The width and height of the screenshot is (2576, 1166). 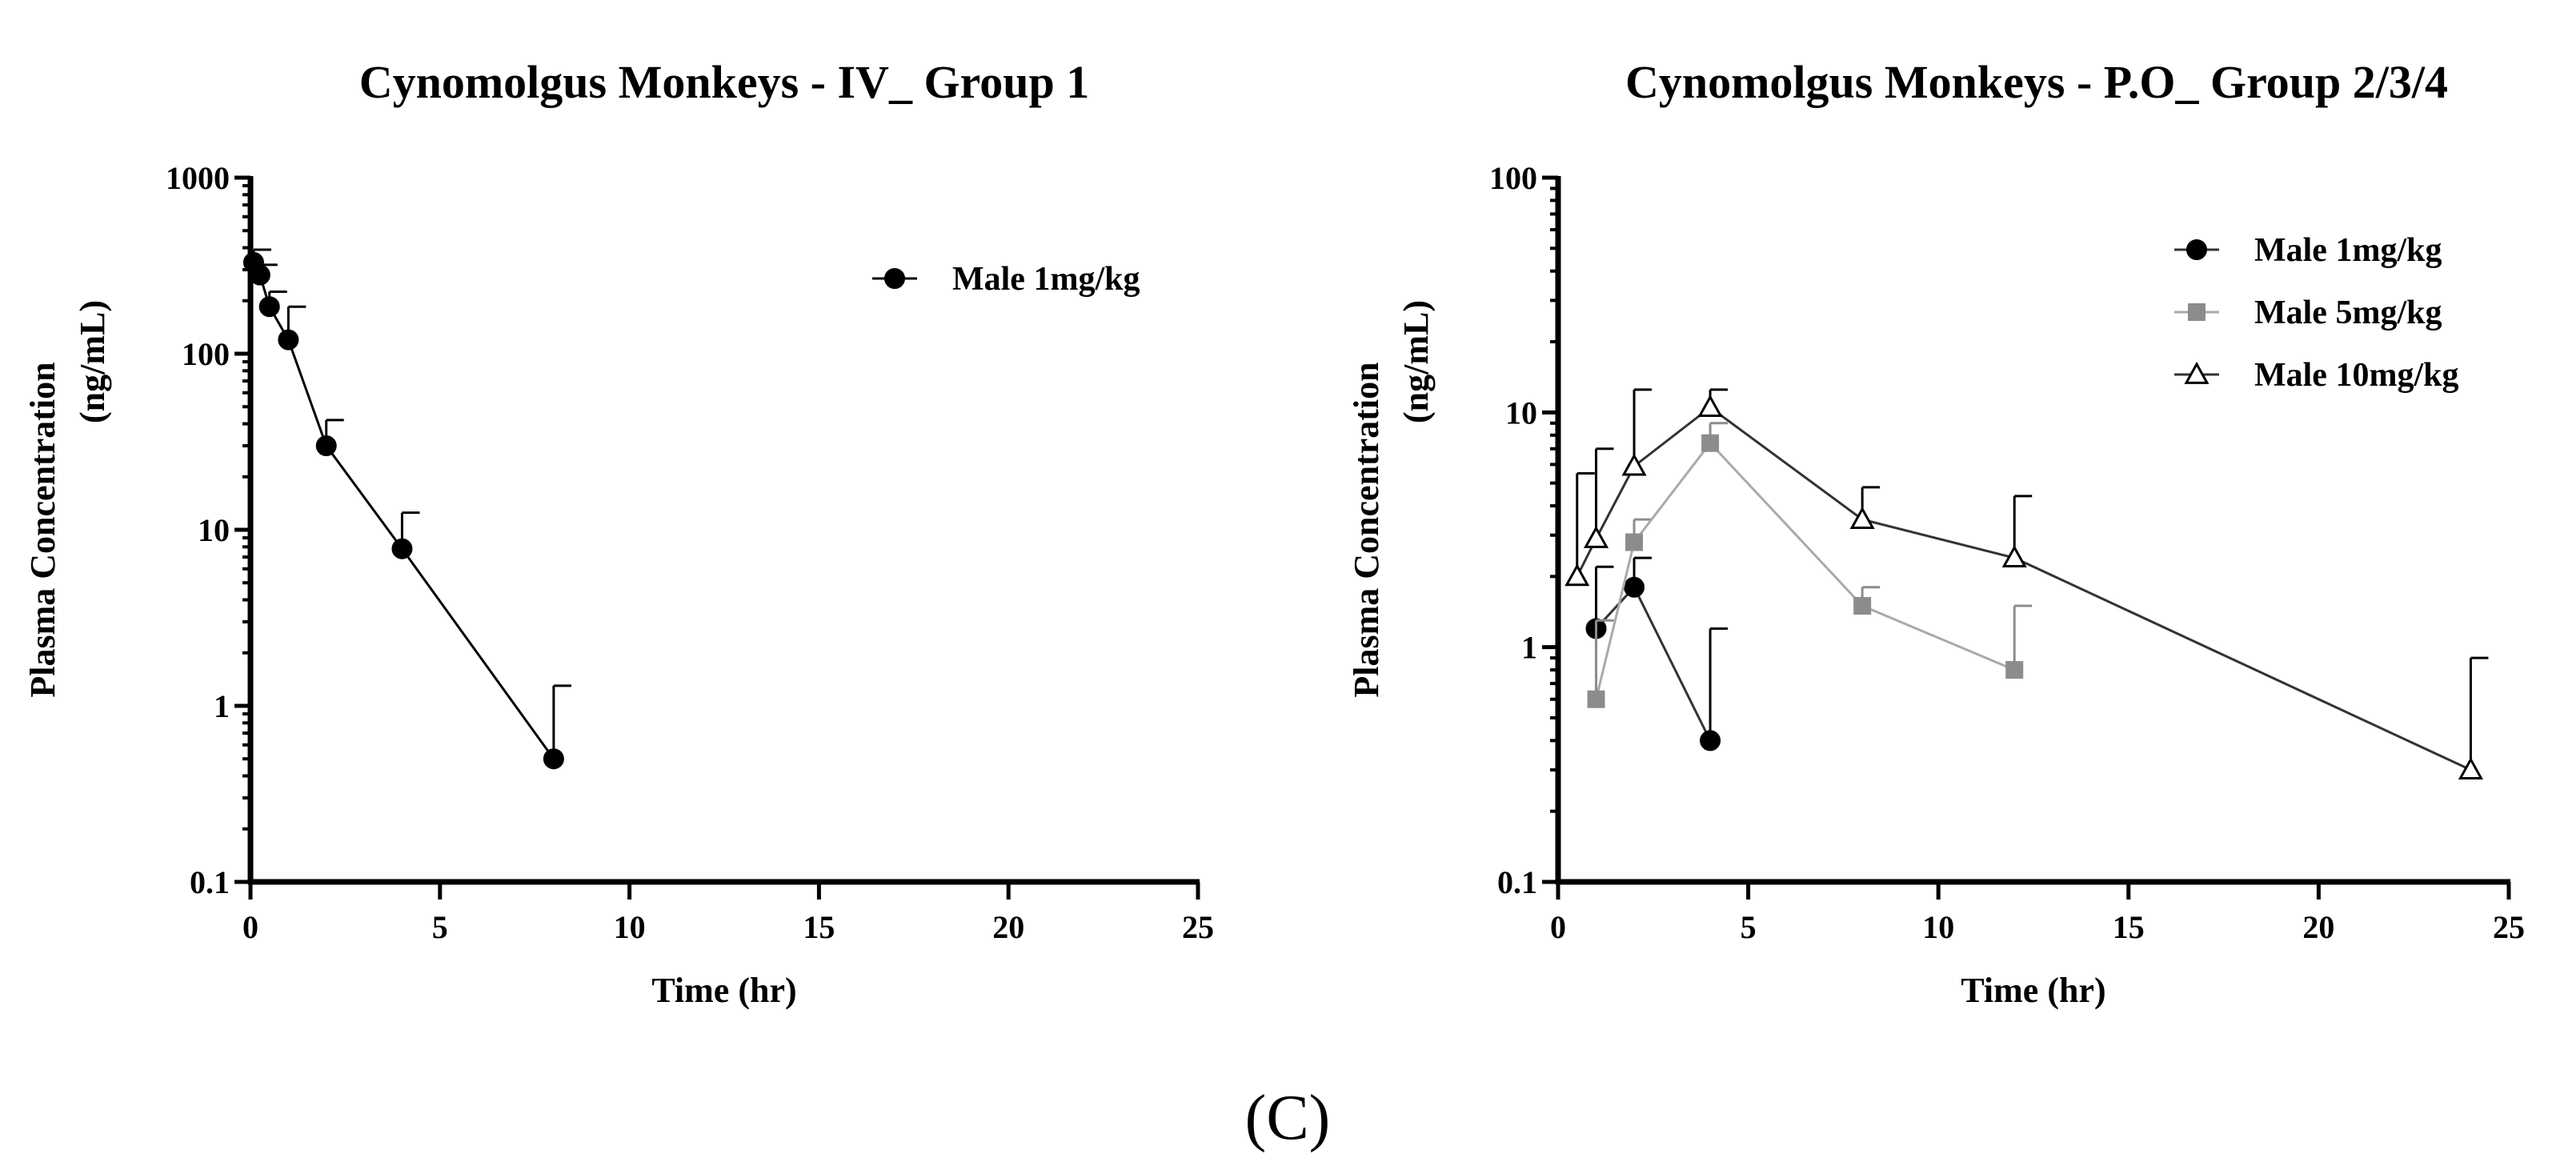 I want to click on y-tick-label: 1000, so click(x=198, y=178).